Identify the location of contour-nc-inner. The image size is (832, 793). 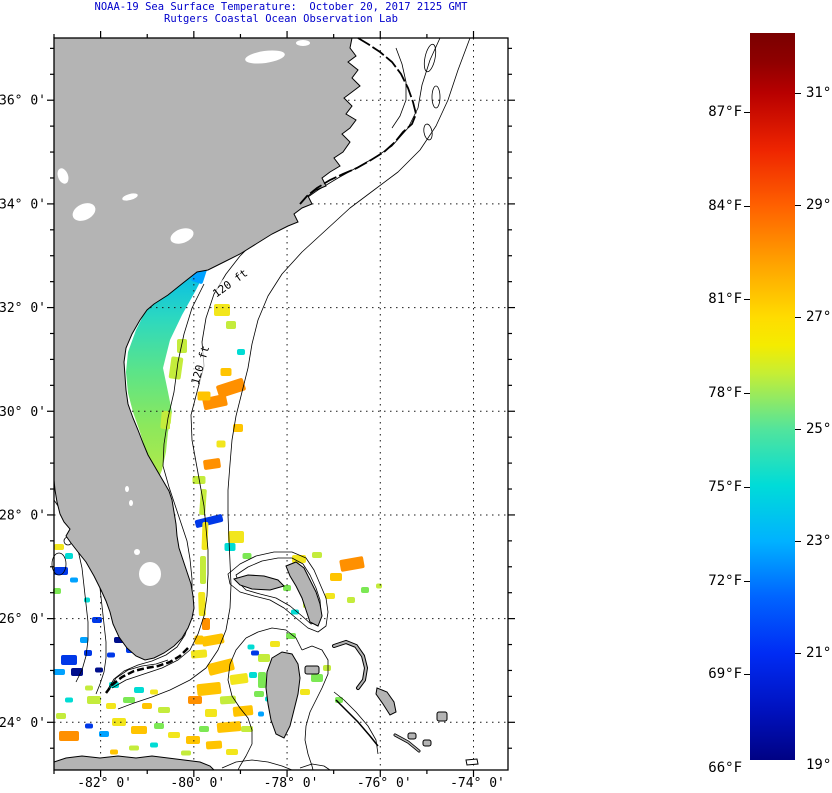
(399, 88).